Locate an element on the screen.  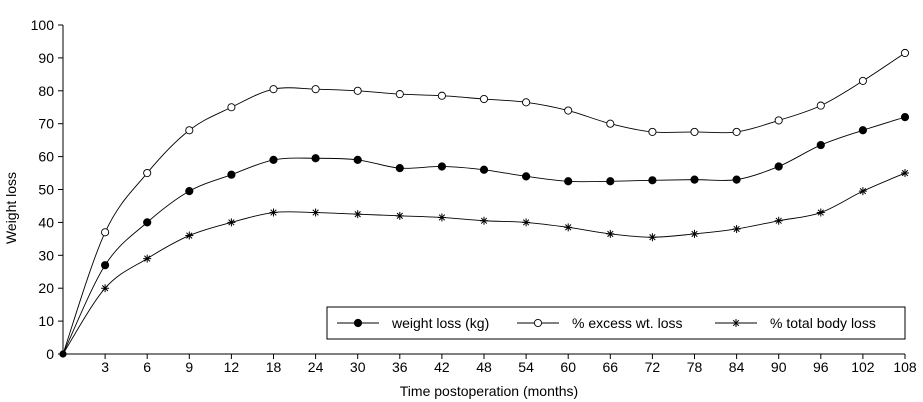
x-tick-label: 3 is located at coordinates (105, 367).